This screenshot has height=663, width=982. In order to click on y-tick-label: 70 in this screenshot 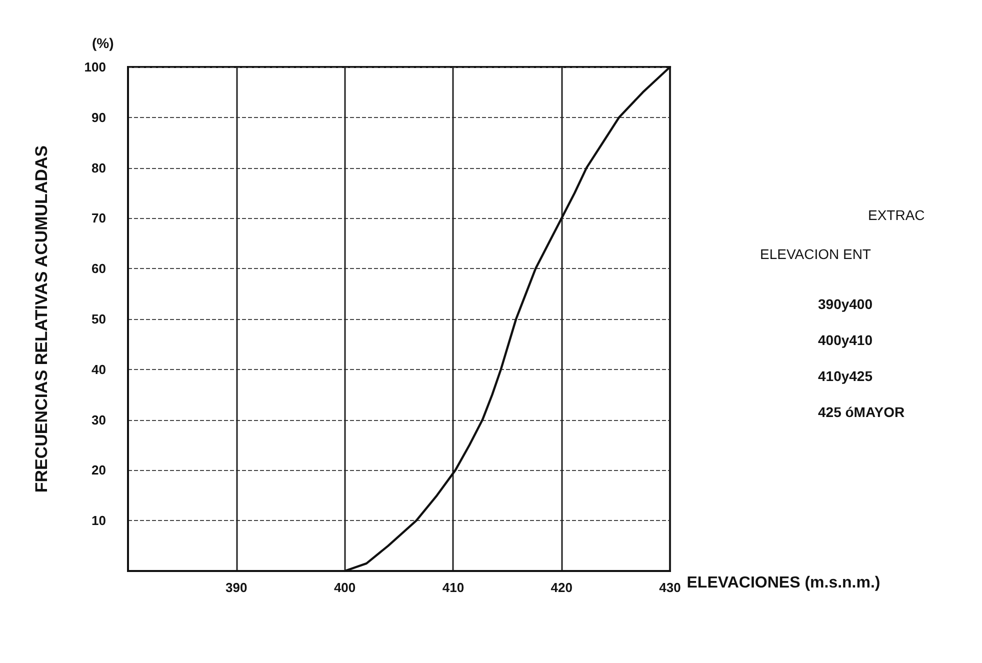, I will do `click(99, 218)`.